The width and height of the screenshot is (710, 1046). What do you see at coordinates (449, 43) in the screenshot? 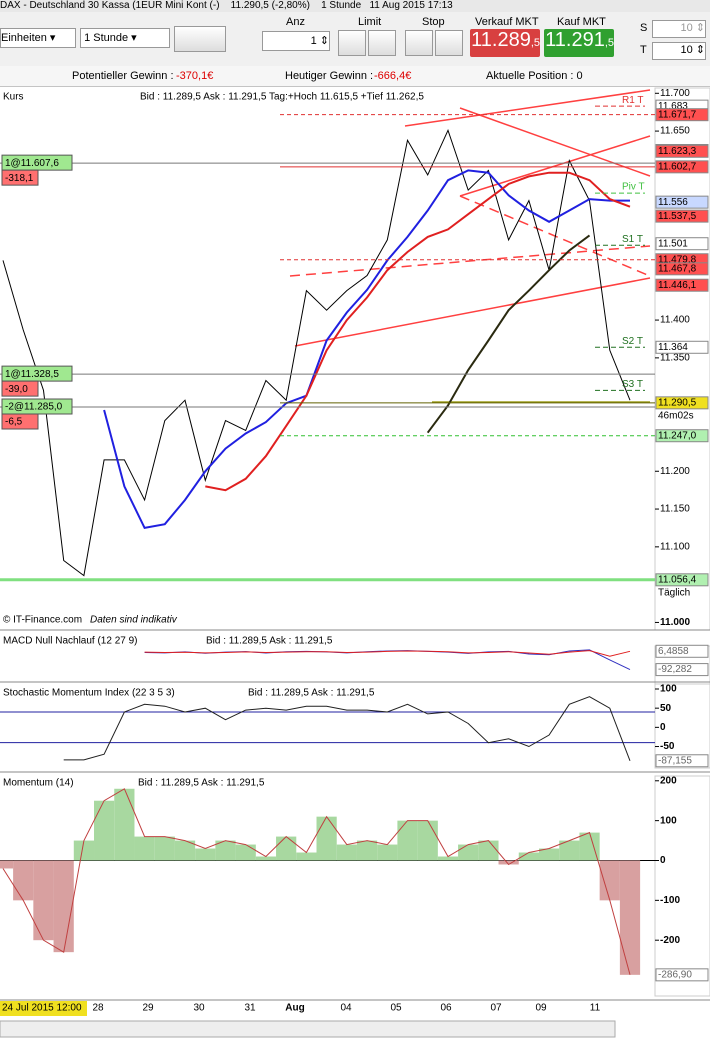
I see `stop-sell` at bounding box center [449, 43].